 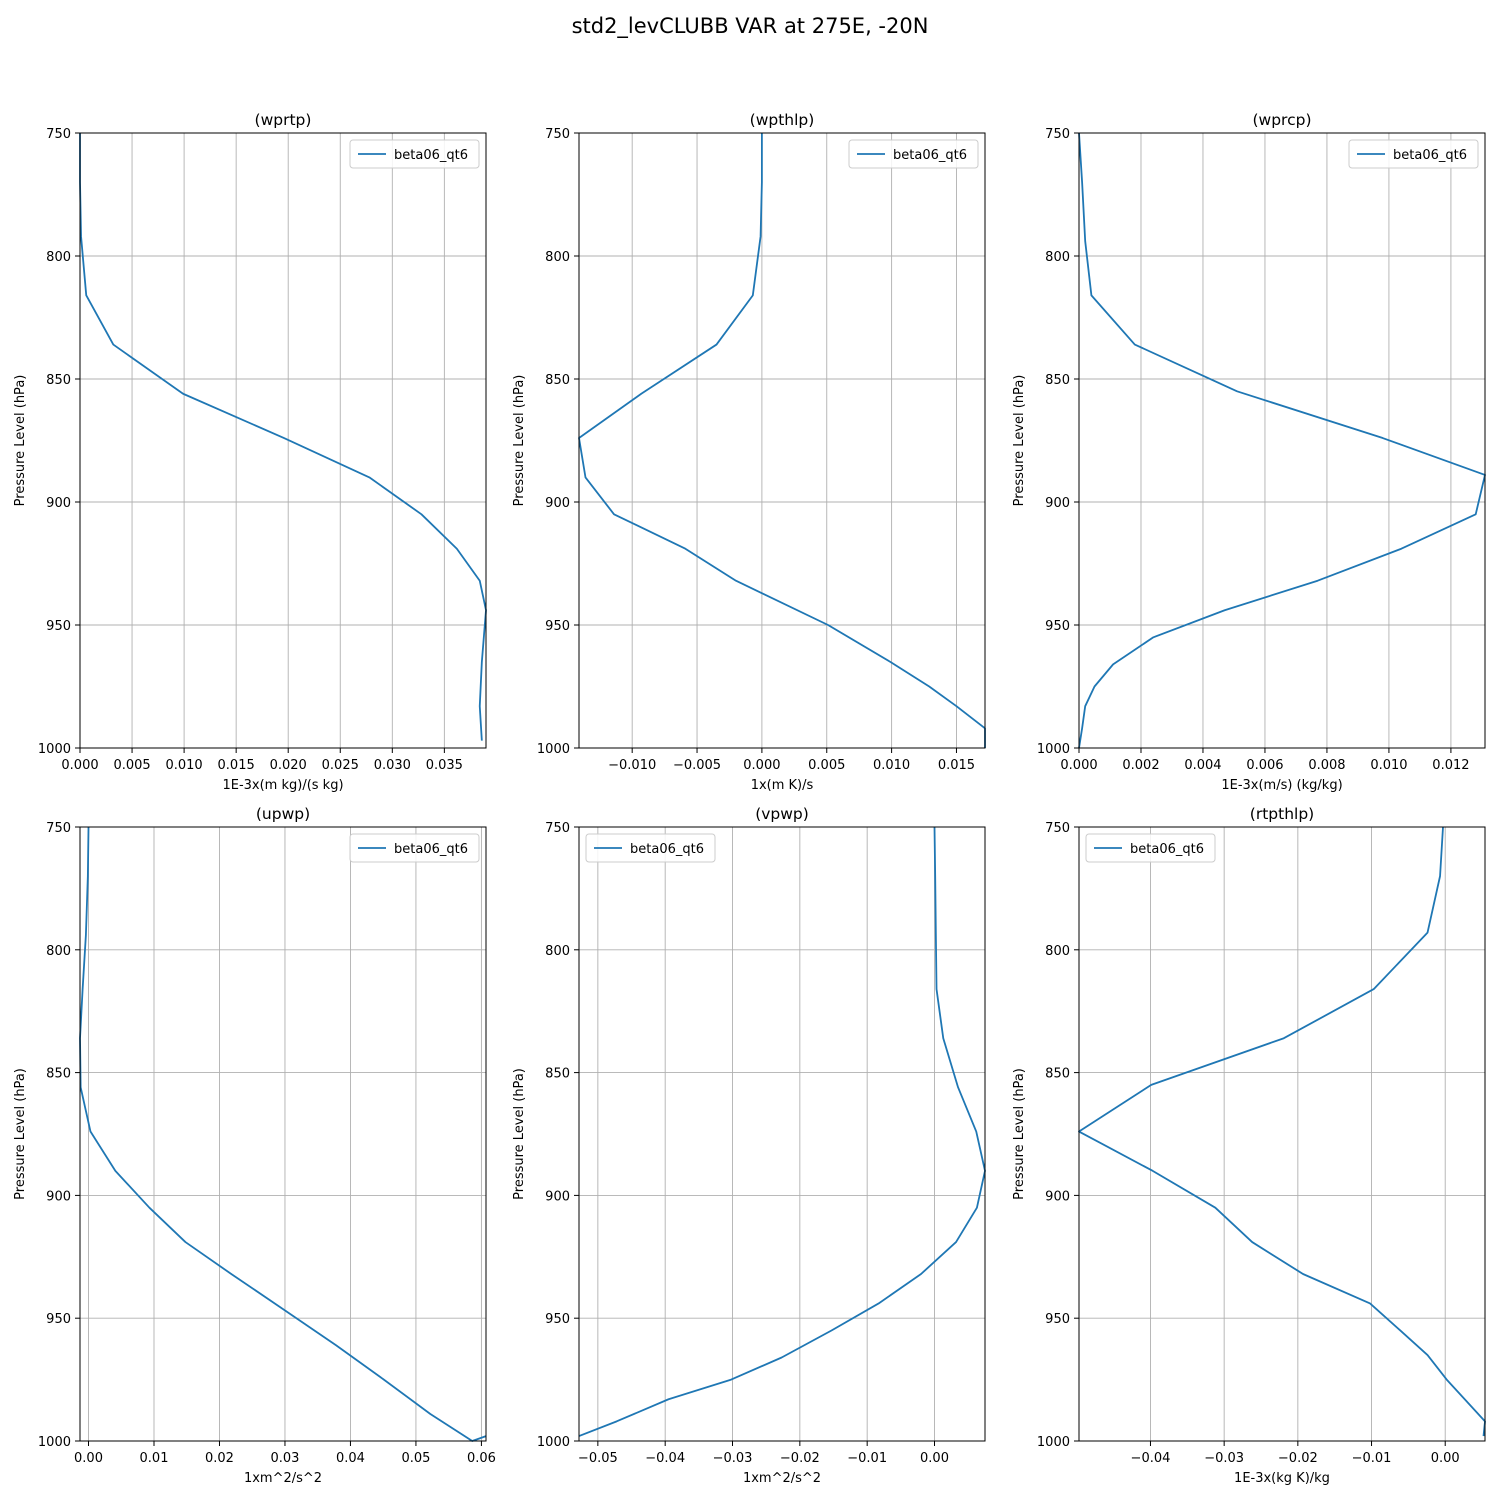 I want to click on x-tick-label: −0.03, so click(x=733, y=1458).